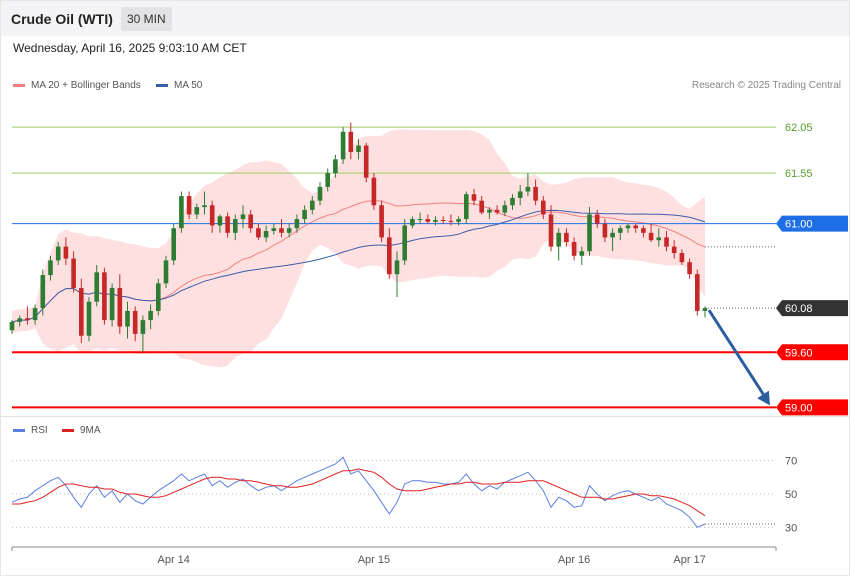 The height and width of the screenshot is (576, 850). Describe the element at coordinates (766, 85) in the screenshot. I see `copyright-note: Research © 2025 Trading Central` at that location.